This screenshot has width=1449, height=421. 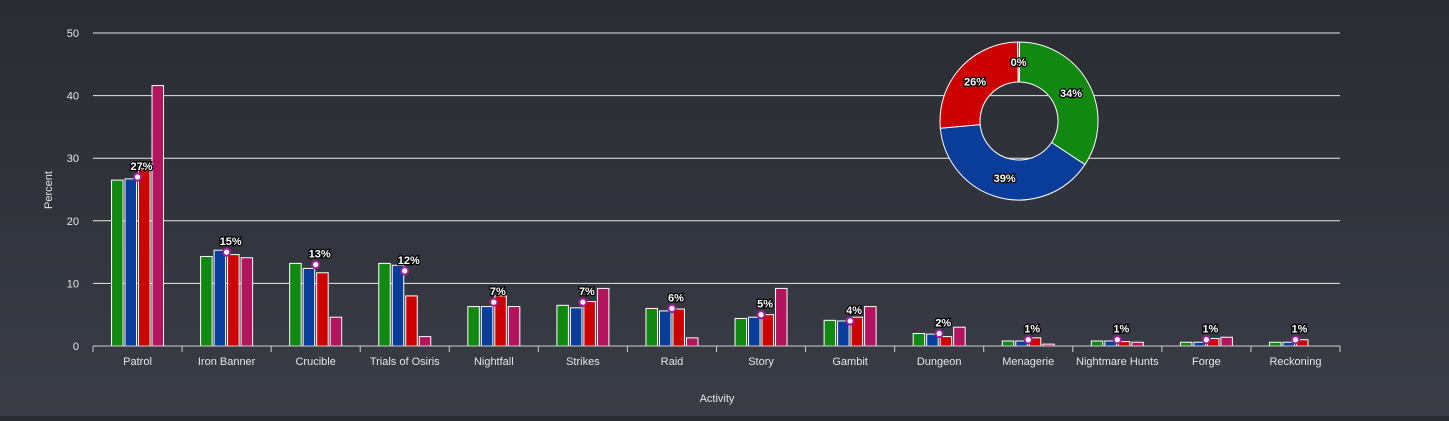 What do you see at coordinates (1295, 362) in the screenshot?
I see `x-tick-label: Reckoning` at bounding box center [1295, 362].